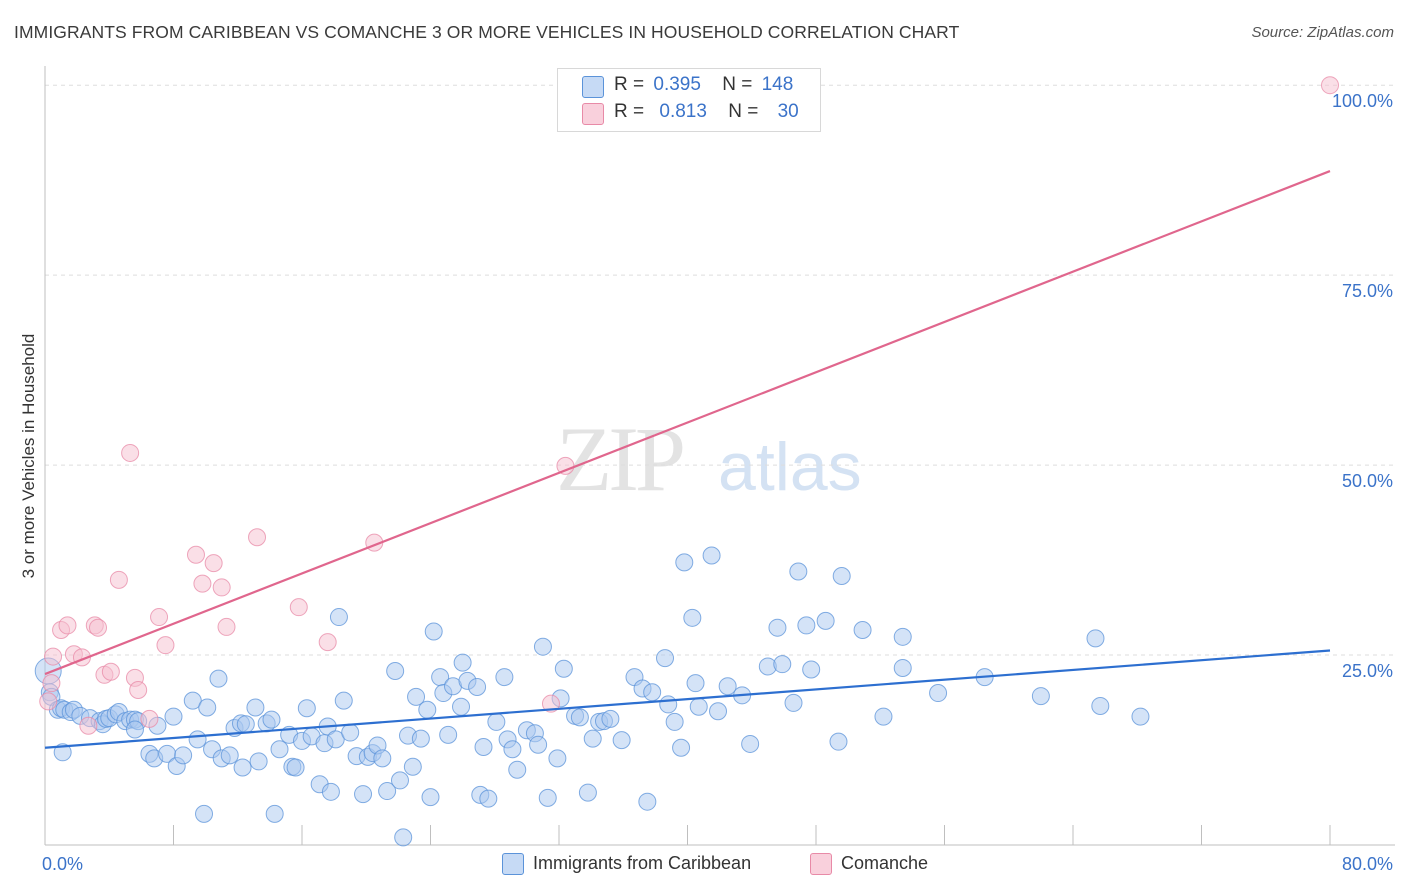 This screenshot has height=892, width=1406. What do you see at coordinates (619, 459) in the screenshot?
I see `watermark-zip: ZIP` at bounding box center [619, 459].